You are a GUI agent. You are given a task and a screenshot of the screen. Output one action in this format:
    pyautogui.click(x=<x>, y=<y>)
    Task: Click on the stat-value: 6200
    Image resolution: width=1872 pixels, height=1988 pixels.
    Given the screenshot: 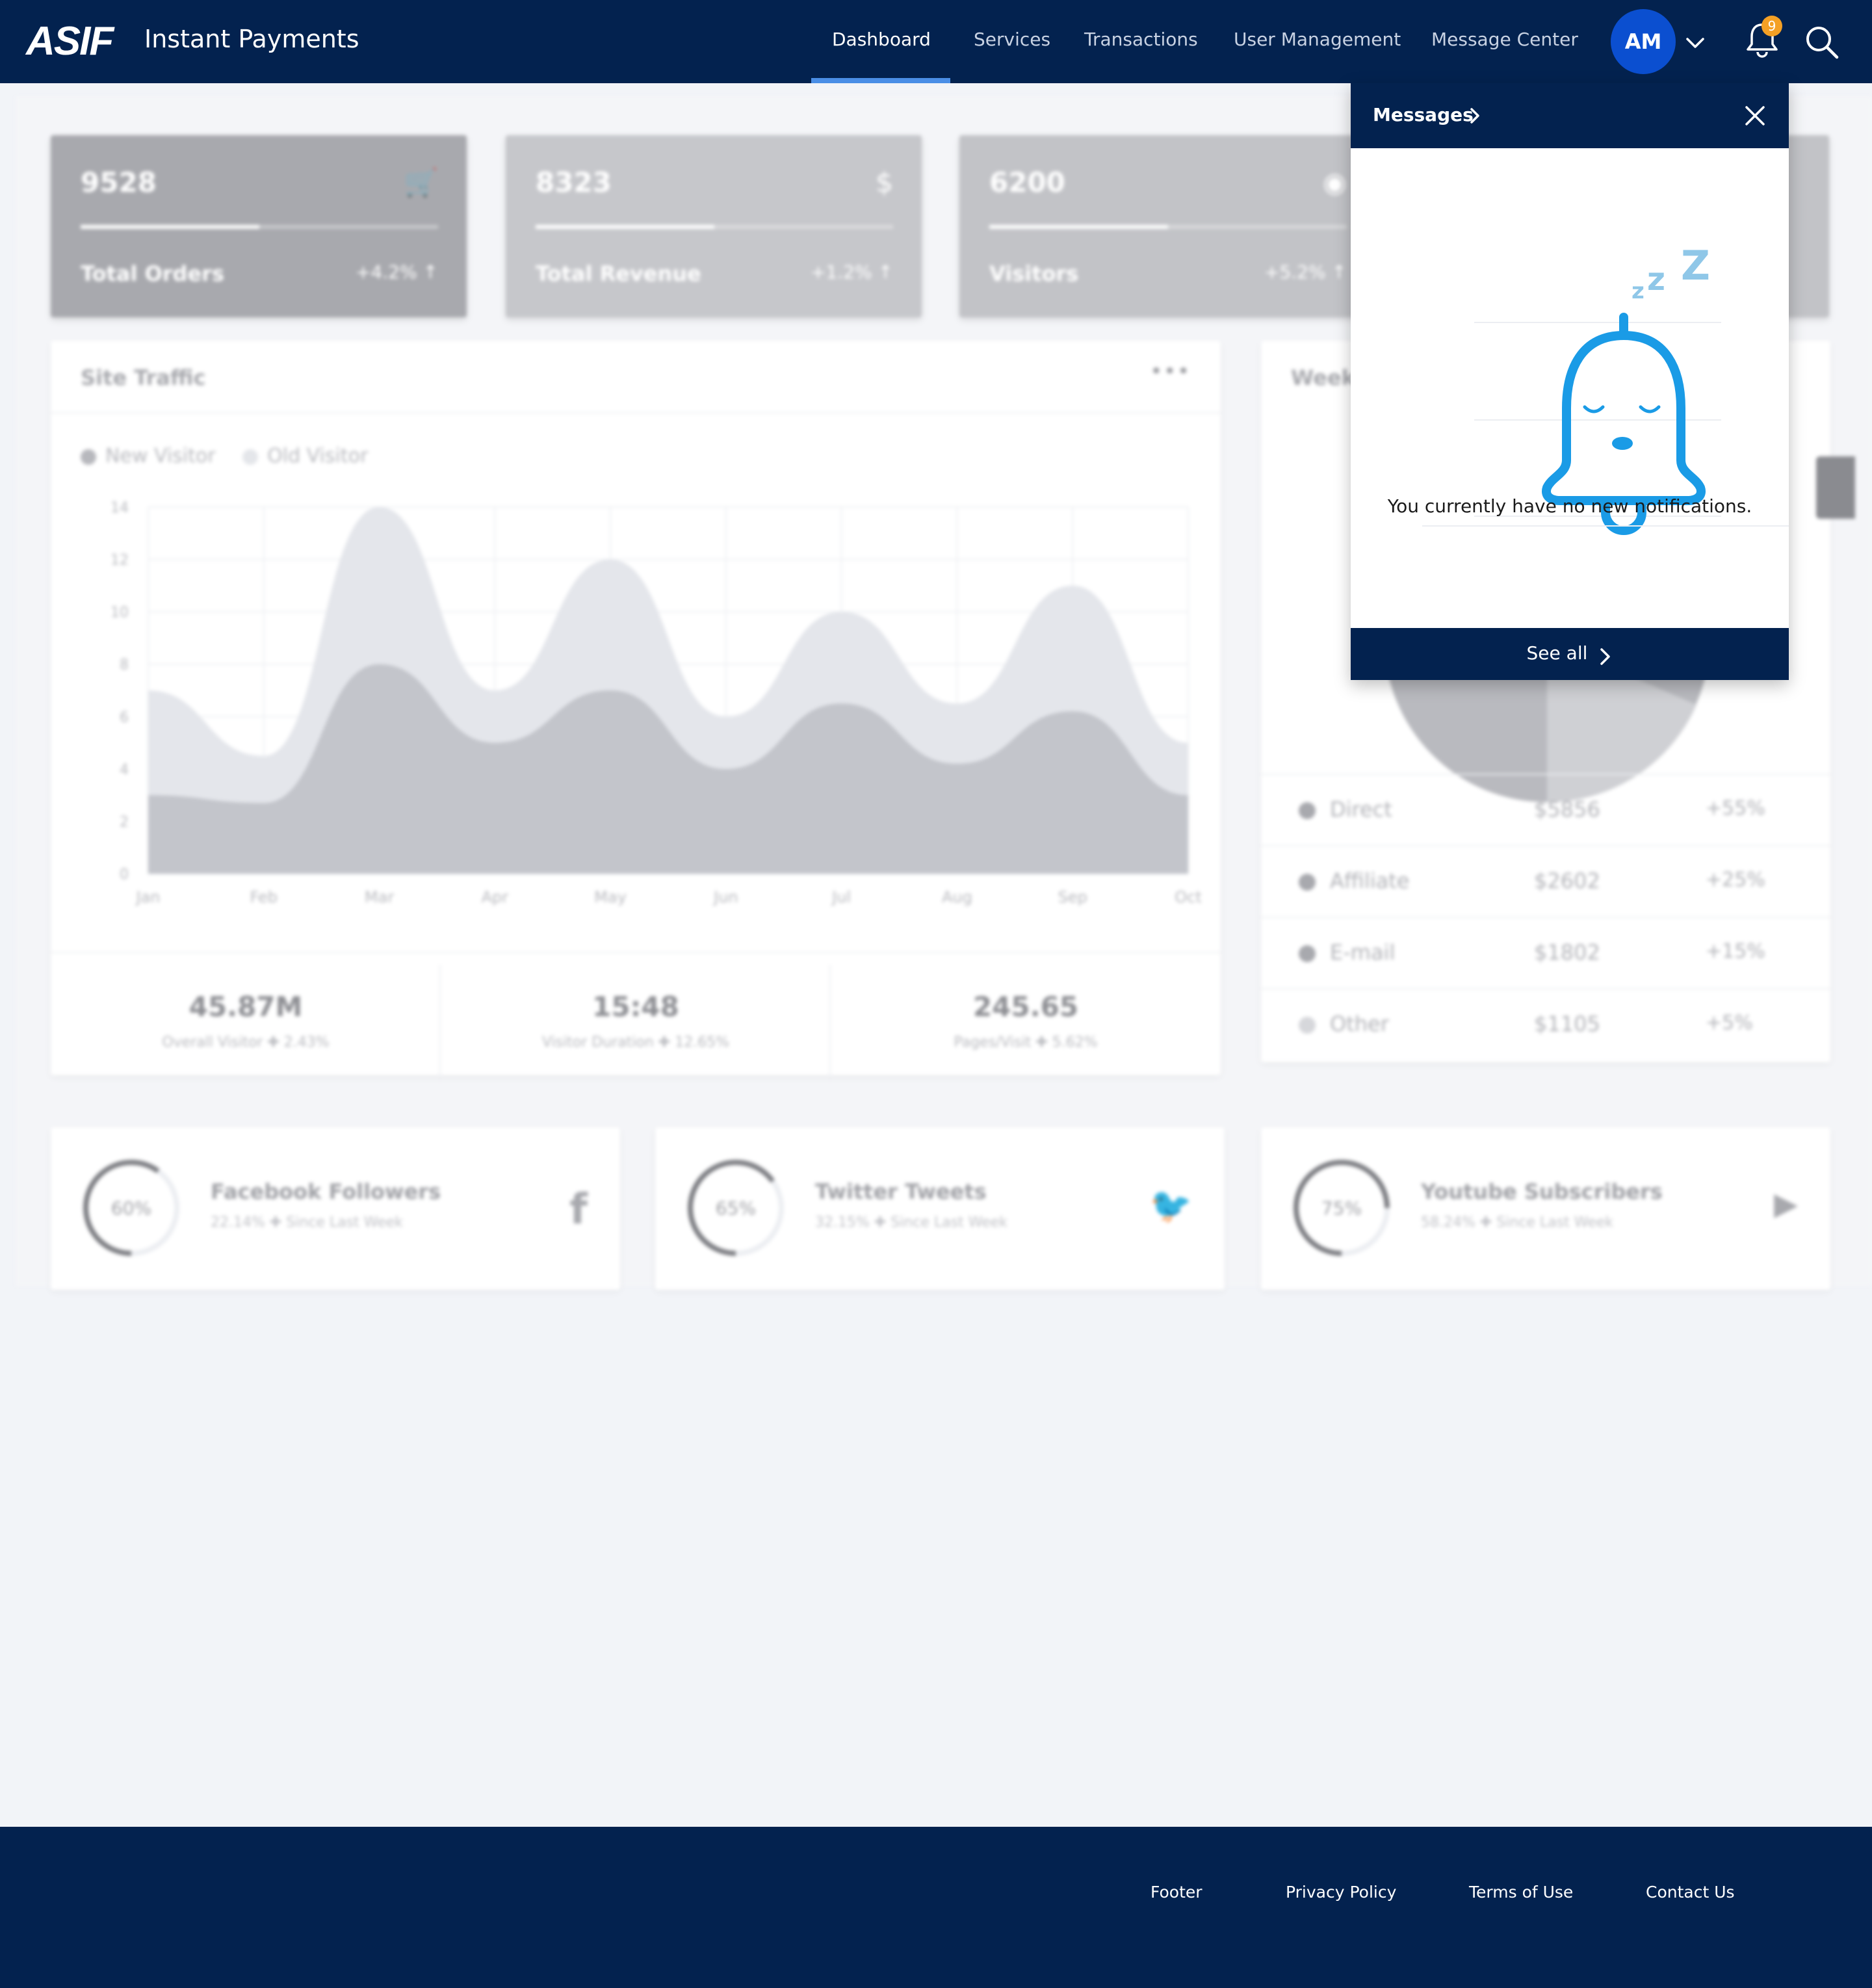 What is the action you would take?
    pyautogui.click(x=1027, y=182)
    